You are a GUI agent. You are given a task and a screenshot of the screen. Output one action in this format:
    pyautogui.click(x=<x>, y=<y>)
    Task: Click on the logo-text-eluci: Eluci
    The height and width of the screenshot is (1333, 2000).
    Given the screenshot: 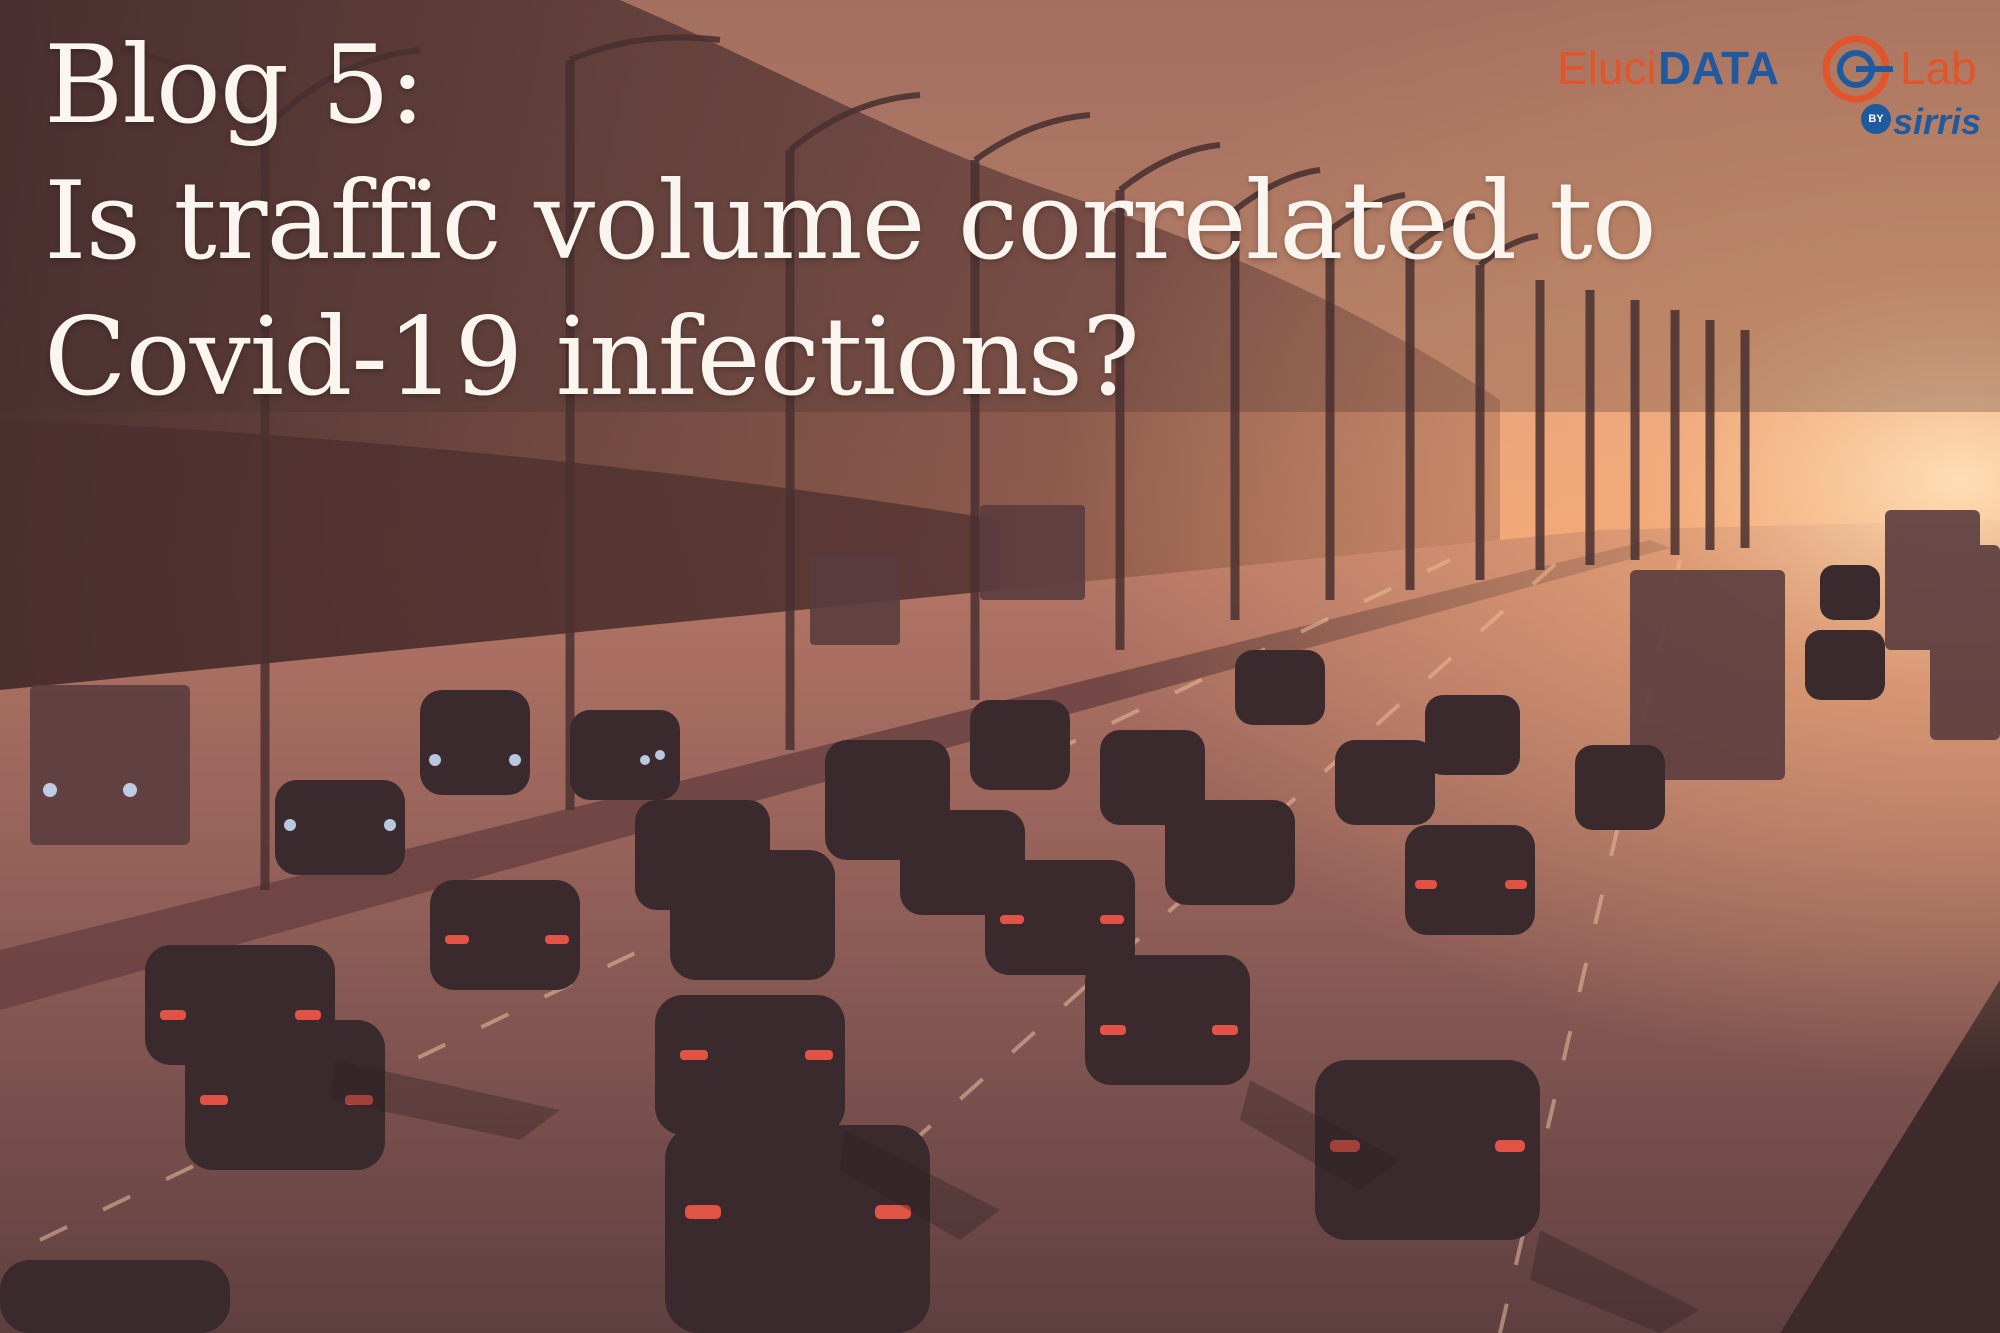 What is the action you would take?
    pyautogui.click(x=1607, y=68)
    